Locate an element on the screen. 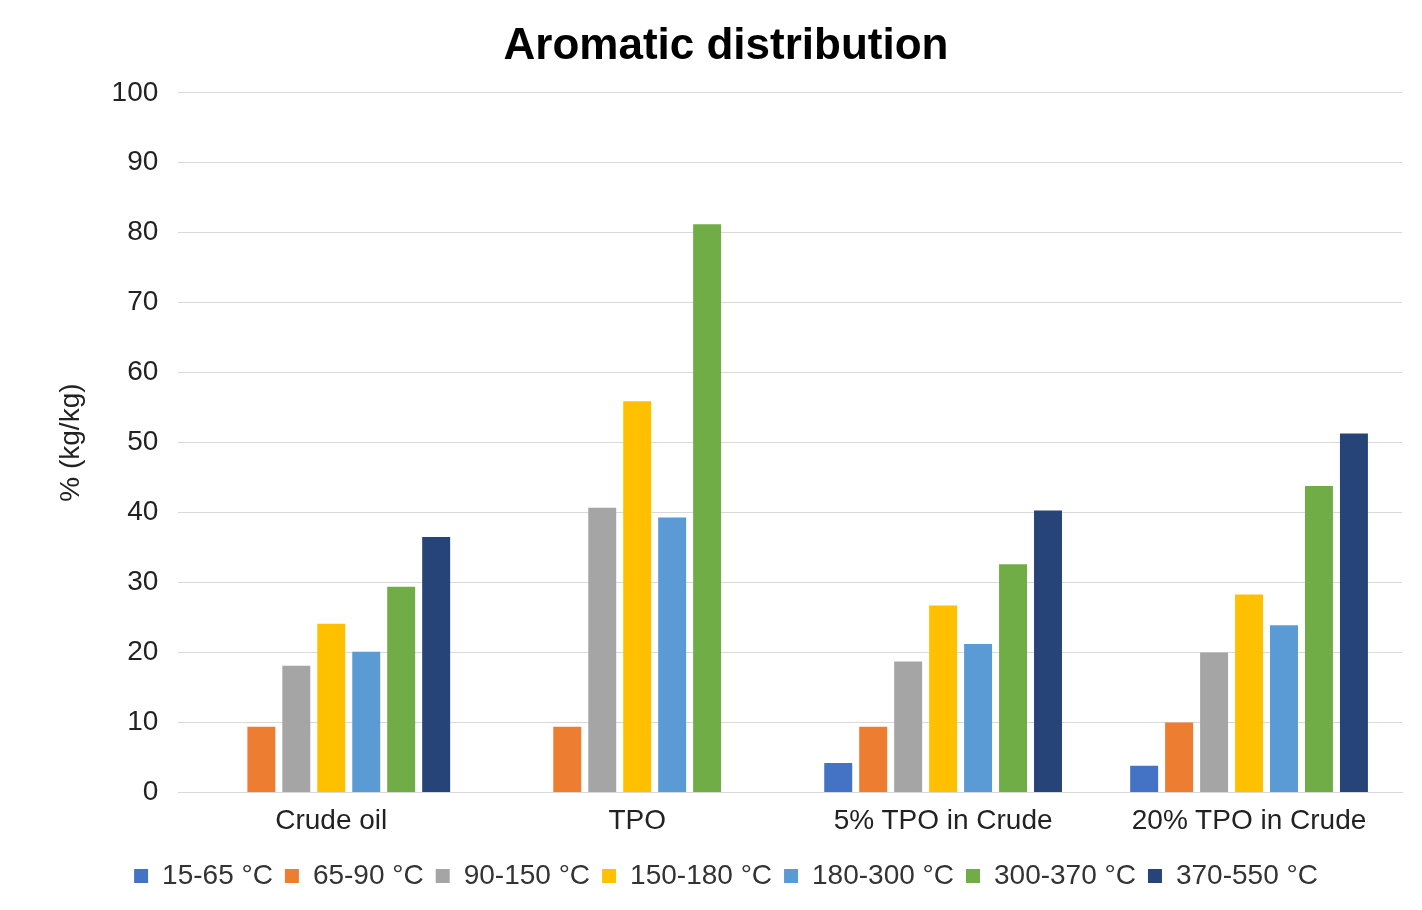 The width and height of the screenshot is (1422, 910). y-tick-label: 50 is located at coordinates (143, 441).